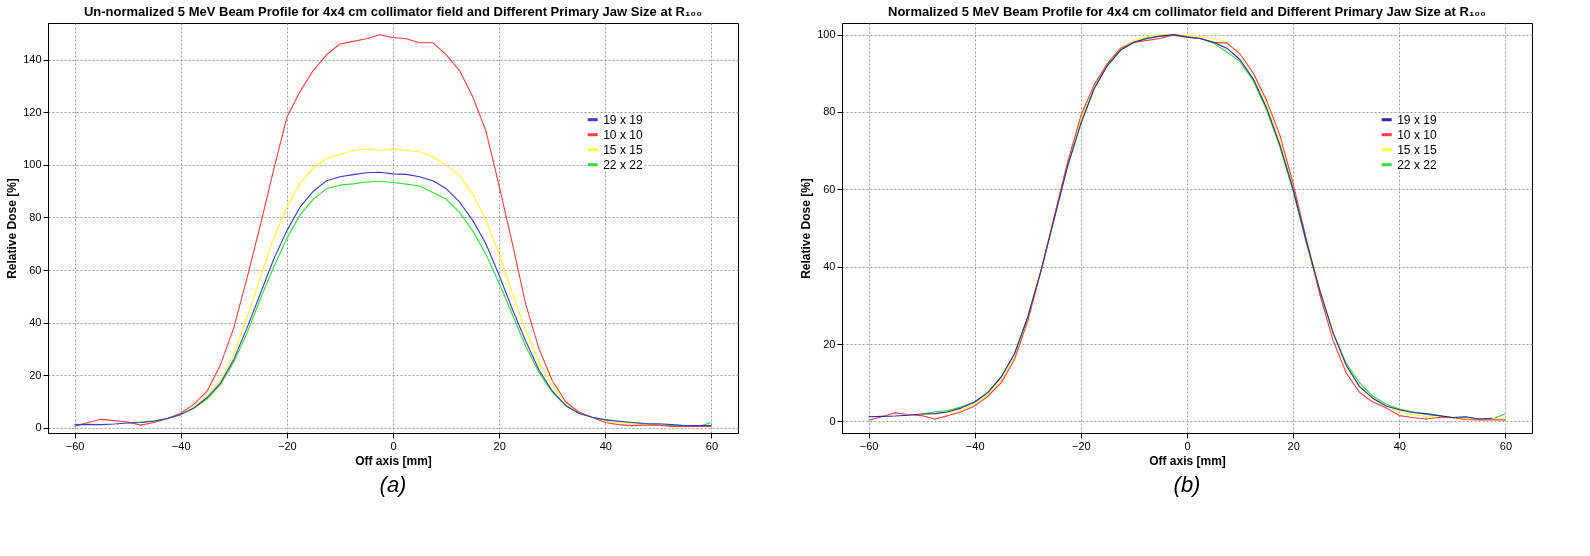  I want to click on text: (b), so click(1187, 484).